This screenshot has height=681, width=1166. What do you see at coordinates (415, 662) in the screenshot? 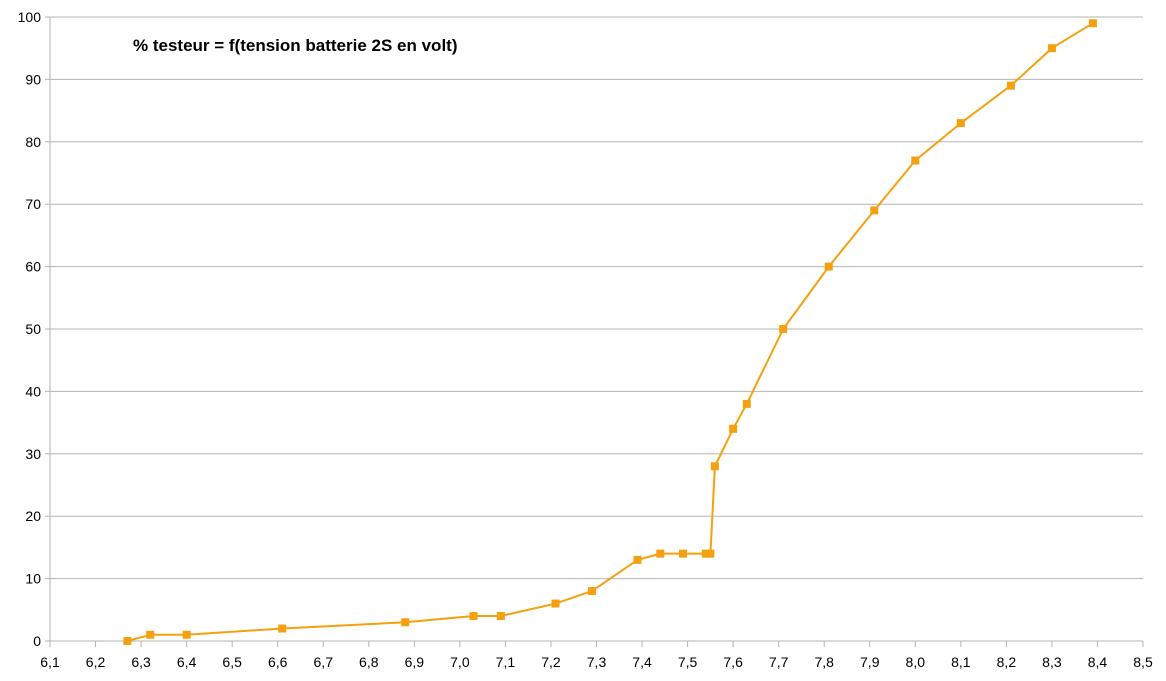
I see `x-tick-label: 6,9` at bounding box center [415, 662].